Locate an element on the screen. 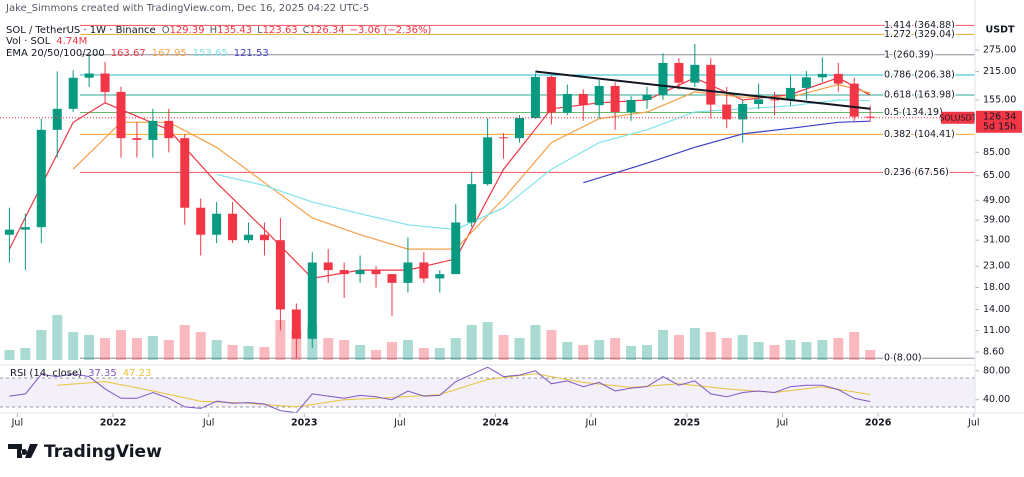 This screenshot has width=1024, height=477. countdown-label: 5d 15h is located at coordinates (999, 126).